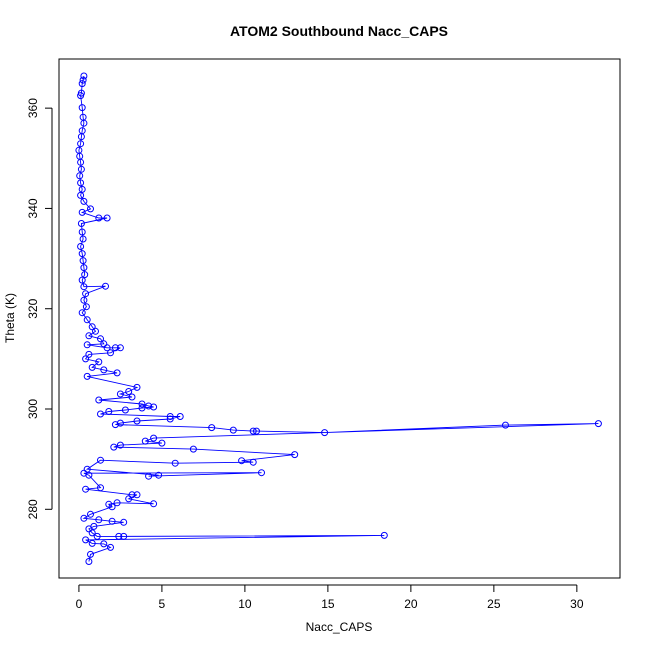 This screenshot has width=650, height=650. What do you see at coordinates (10, 318) in the screenshot?
I see `y-axis-label: Theta (K)` at bounding box center [10, 318].